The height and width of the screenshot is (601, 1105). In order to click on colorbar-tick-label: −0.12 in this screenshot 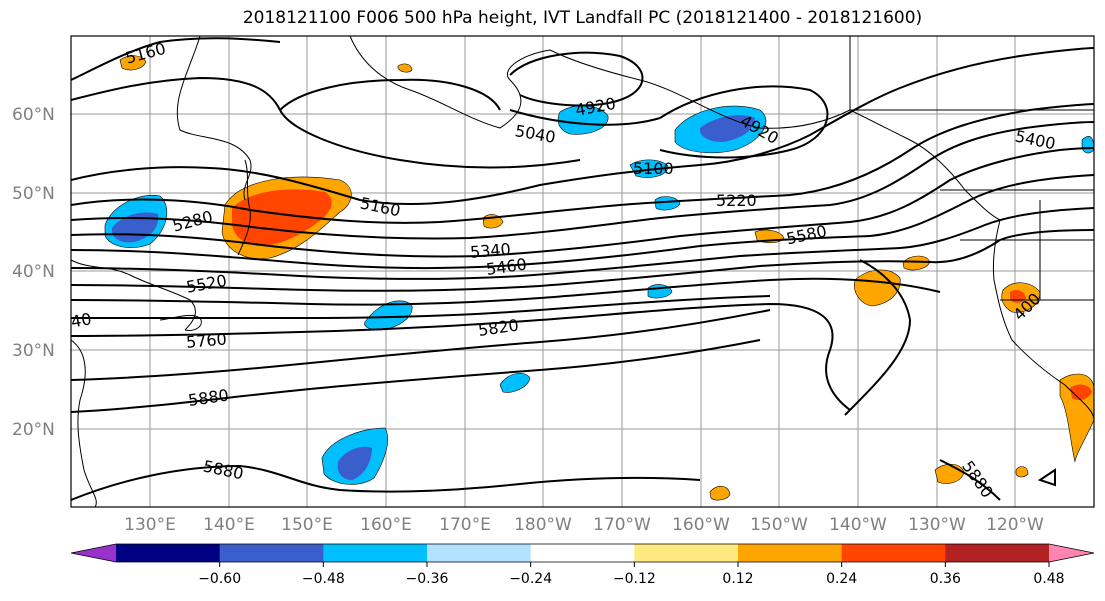, I will do `click(634, 579)`.